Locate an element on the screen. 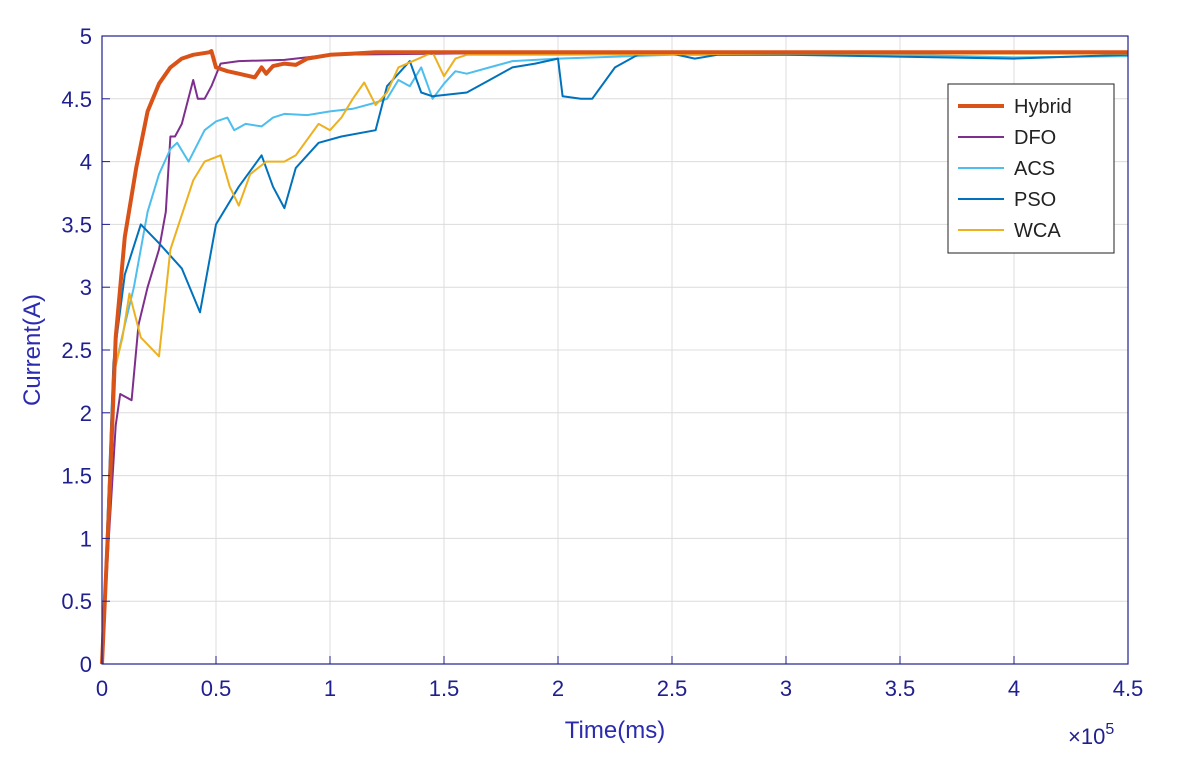 The width and height of the screenshot is (1177, 768). x-axis-exponent-power: 5 is located at coordinates (1109, 729).